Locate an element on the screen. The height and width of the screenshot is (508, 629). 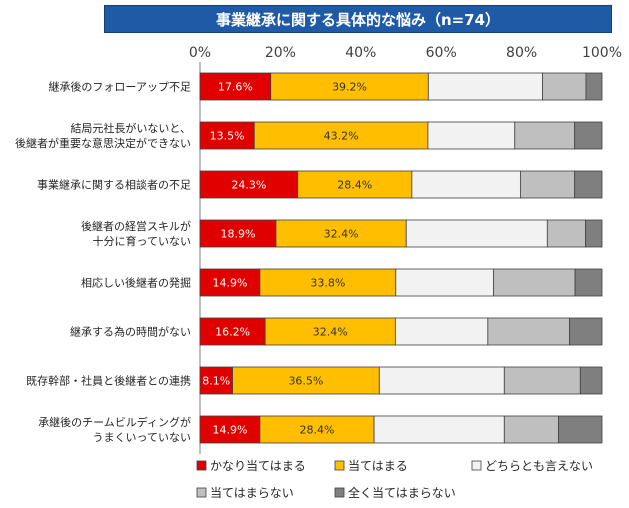
x-tick-label: 100% is located at coordinates (602, 53).